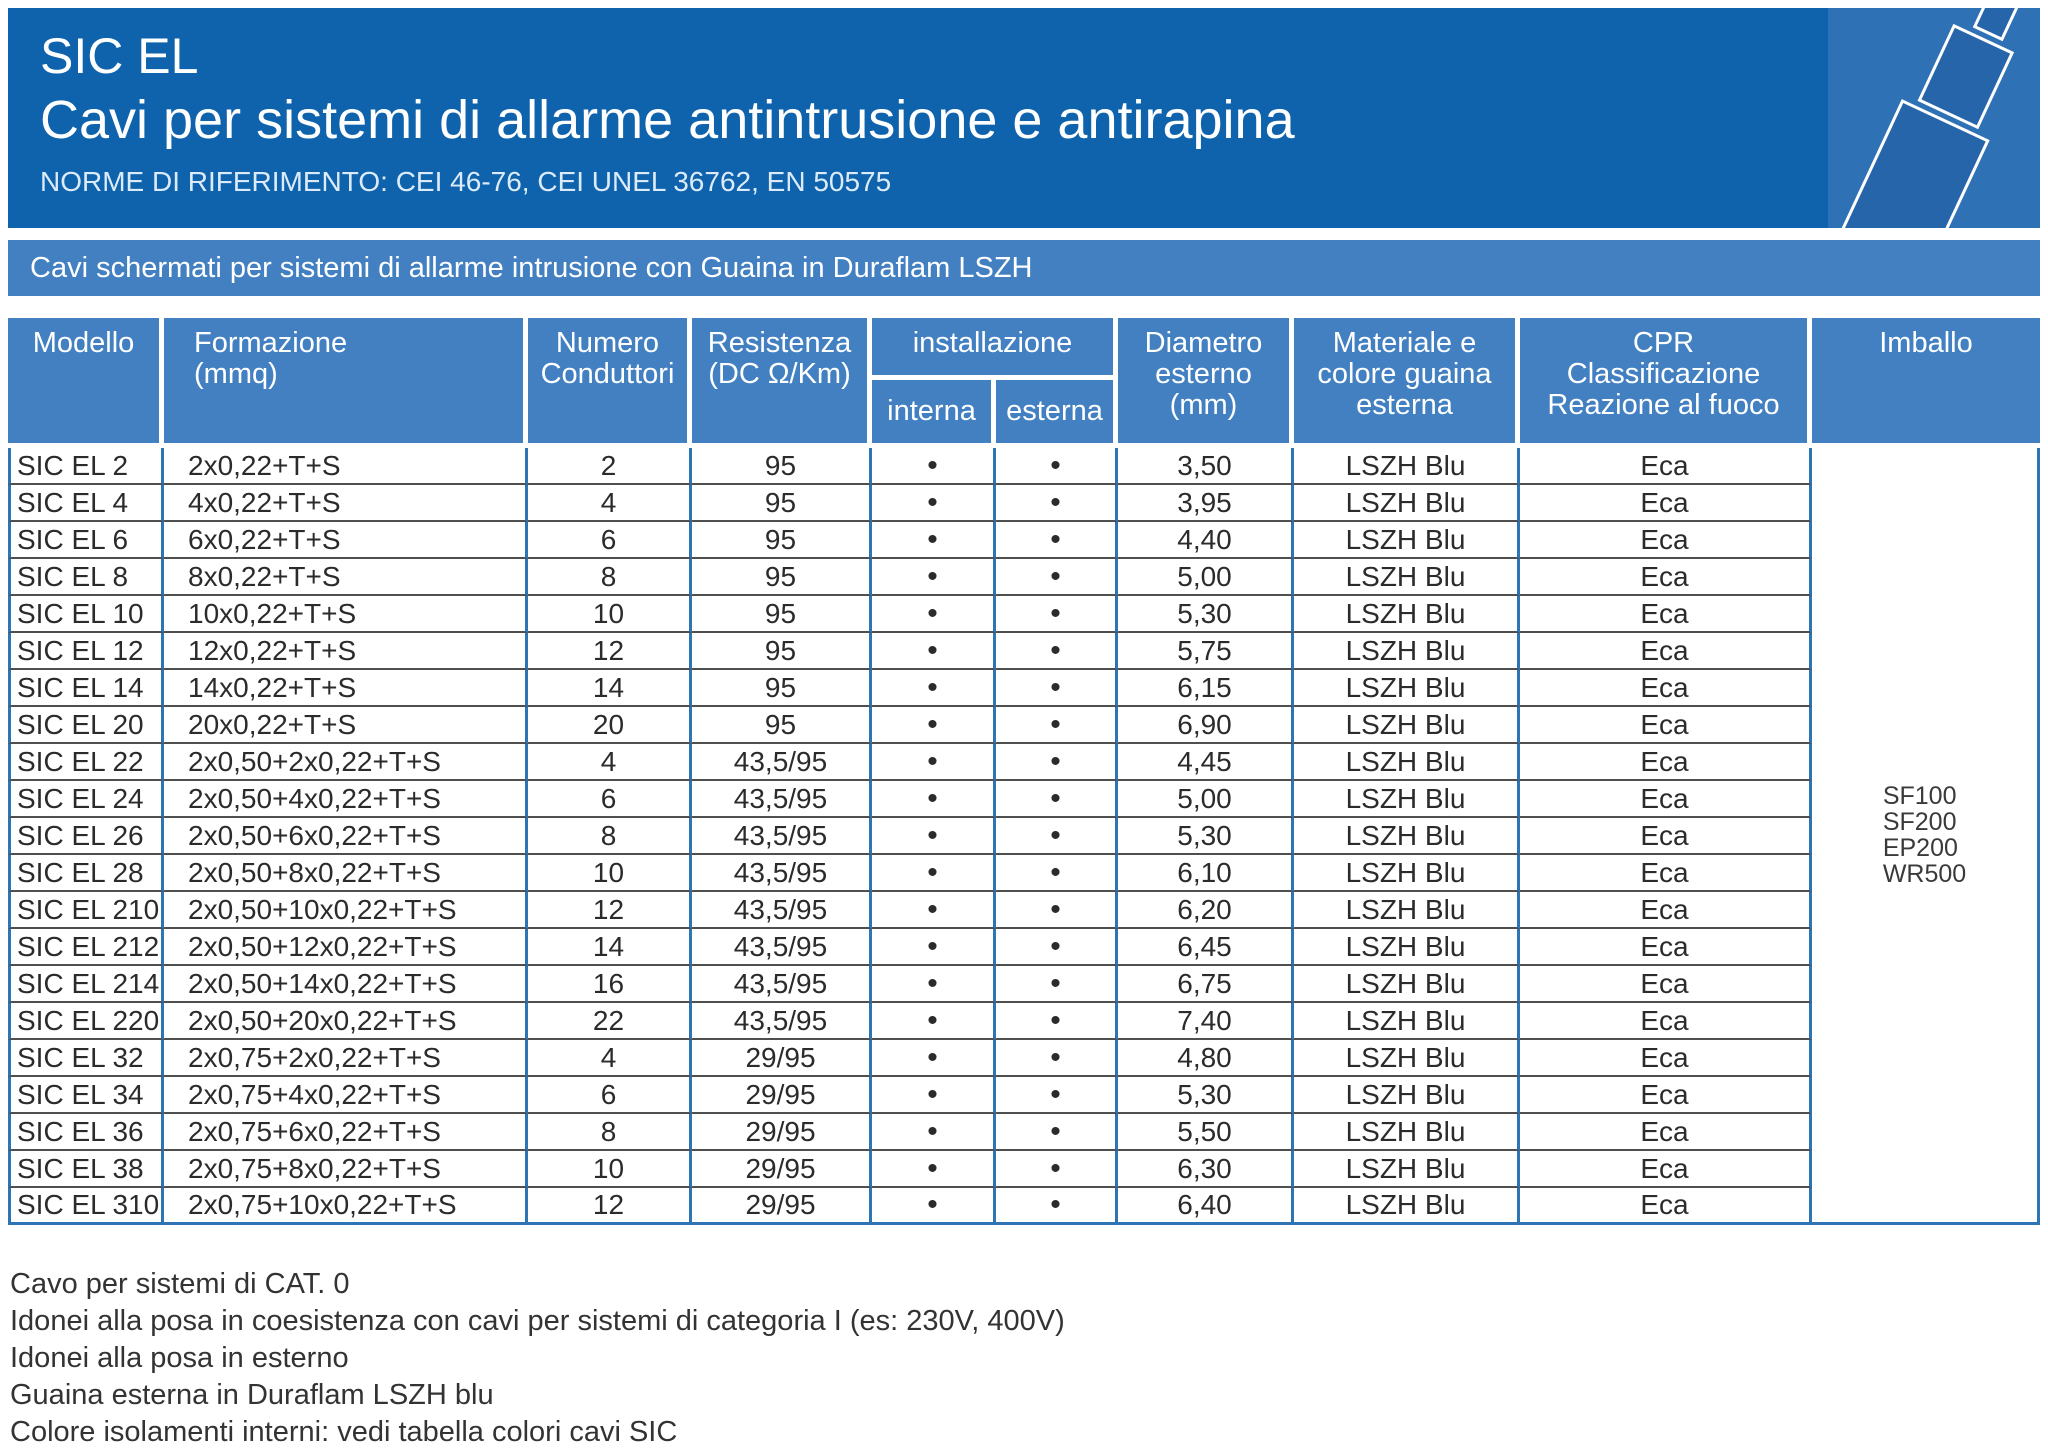 This screenshot has width=2048, height=1451. What do you see at coordinates (86, 1206) in the screenshot?
I see `cell-modello: SIC EL 310` at bounding box center [86, 1206].